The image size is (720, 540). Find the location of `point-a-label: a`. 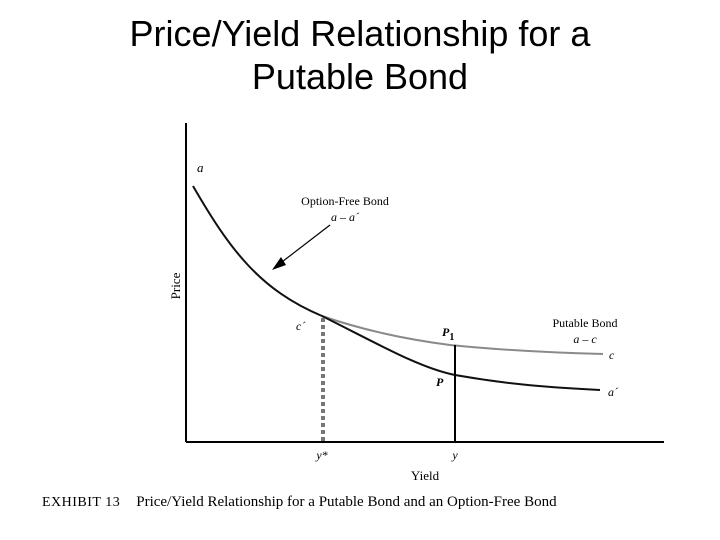

point-a-label: a is located at coordinates (200, 167).